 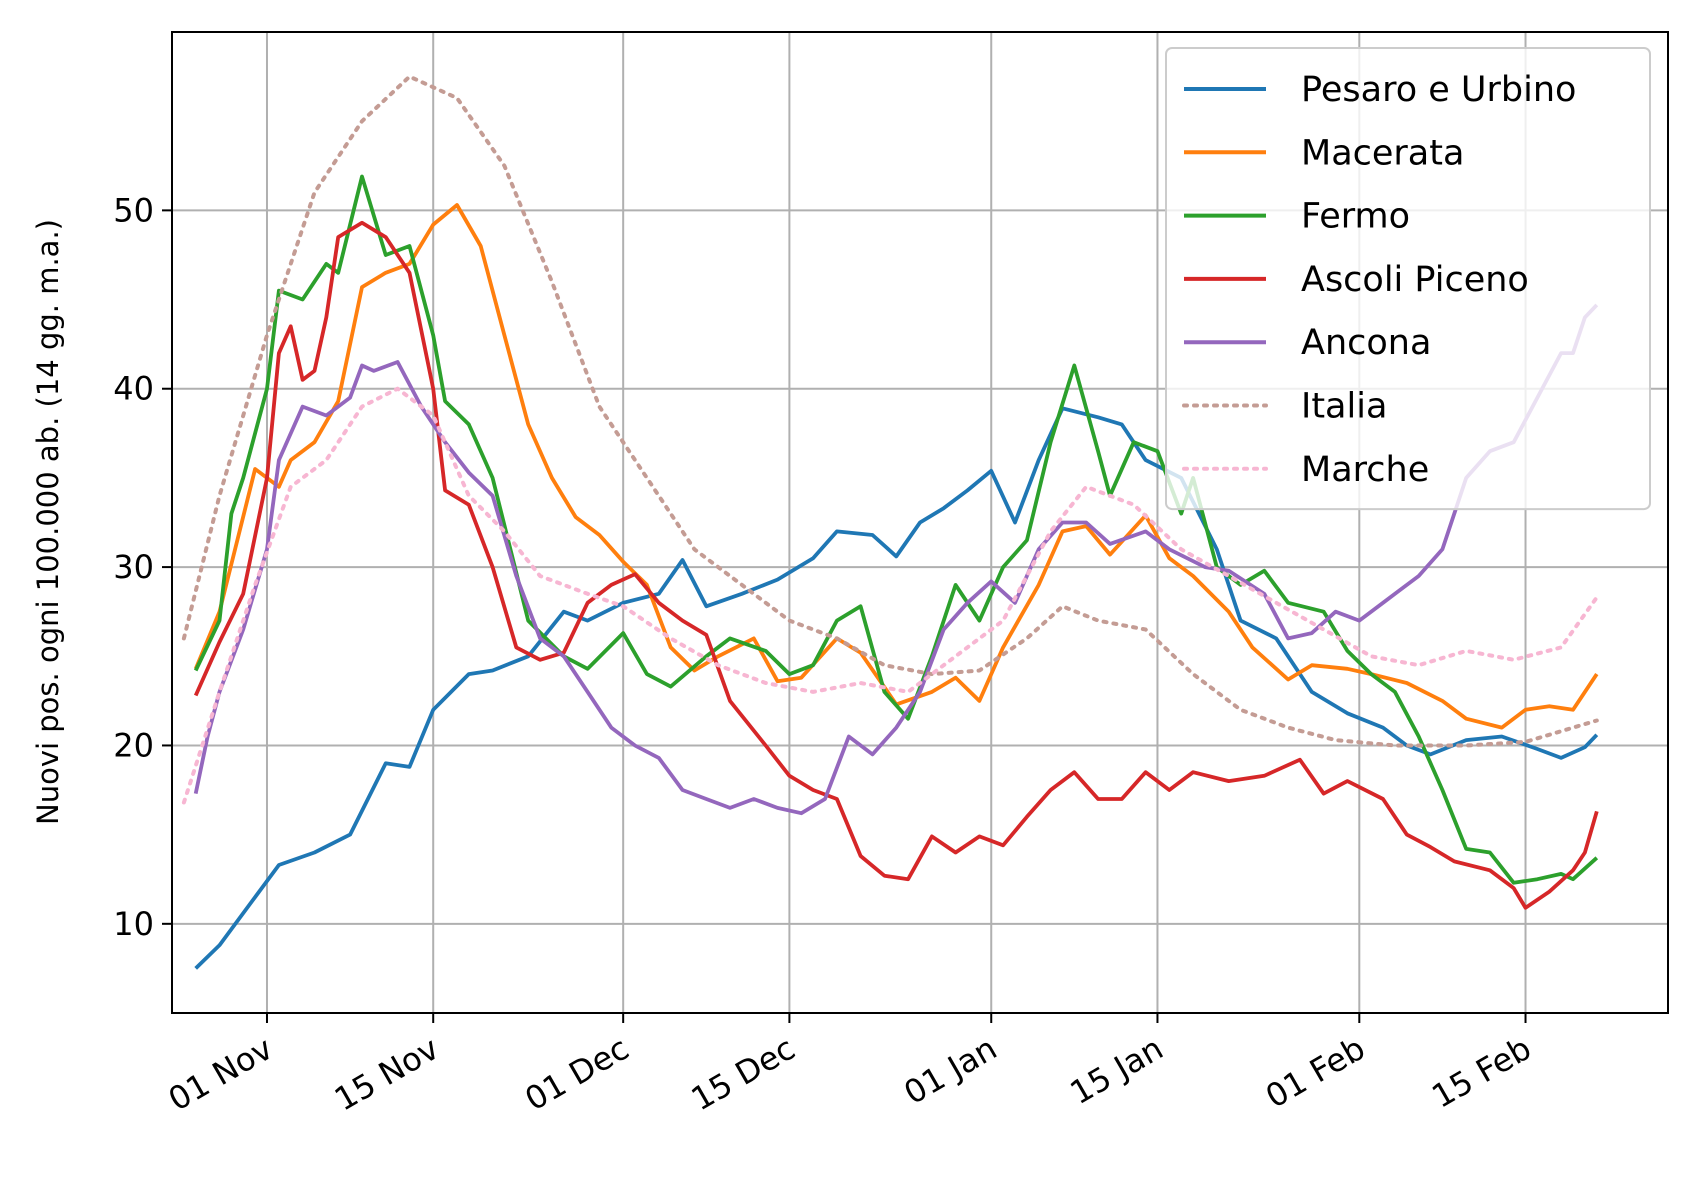 I want to click on legend-label: Macerata, so click(x=1382, y=153).